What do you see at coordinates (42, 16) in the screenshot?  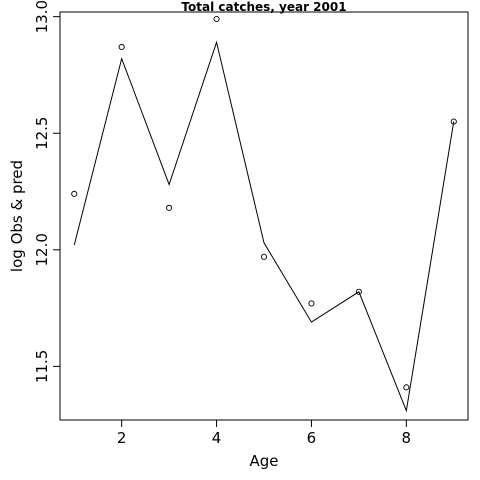 I see `y-tick-label: 13.0` at bounding box center [42, 16].